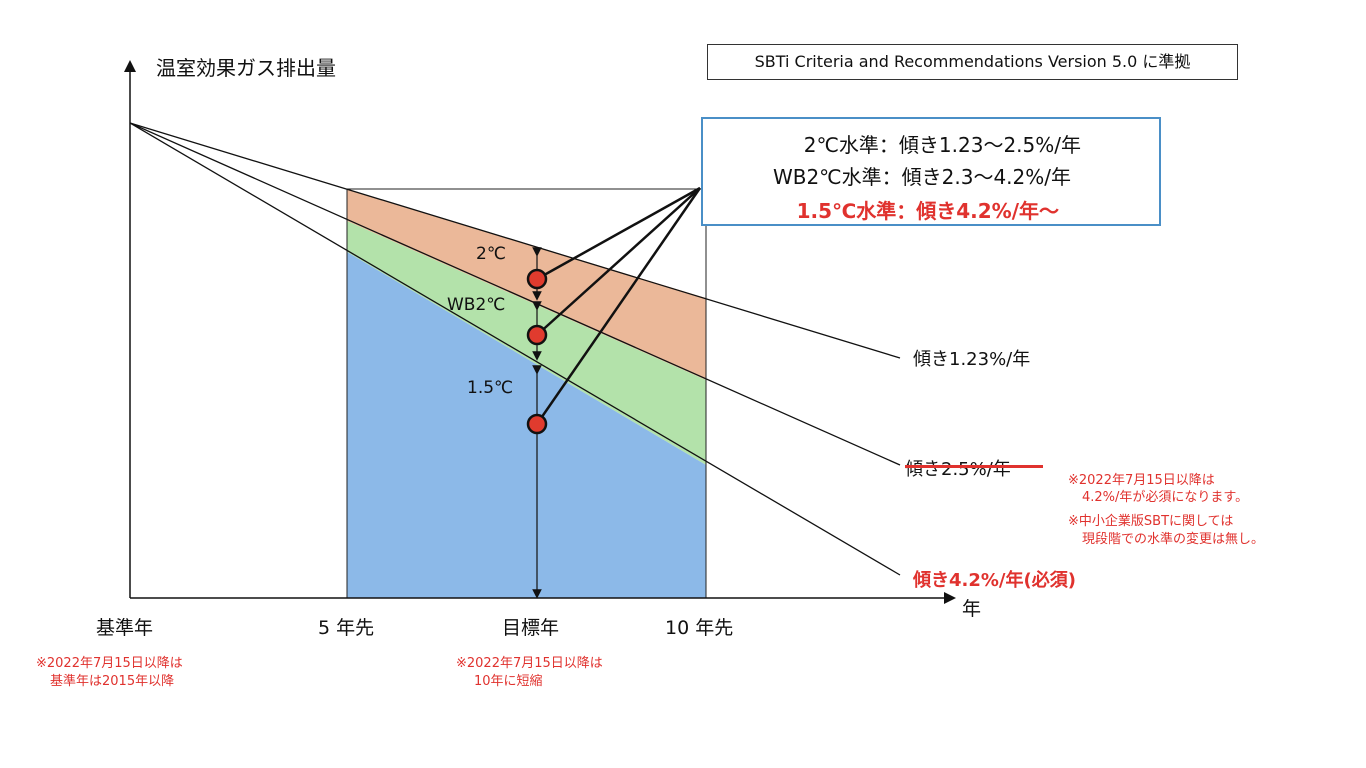  Describe the element at coordinates (972, 359) in the screenshot. I see `slope-label-1-23: 傾き1.23%/年` at that location.